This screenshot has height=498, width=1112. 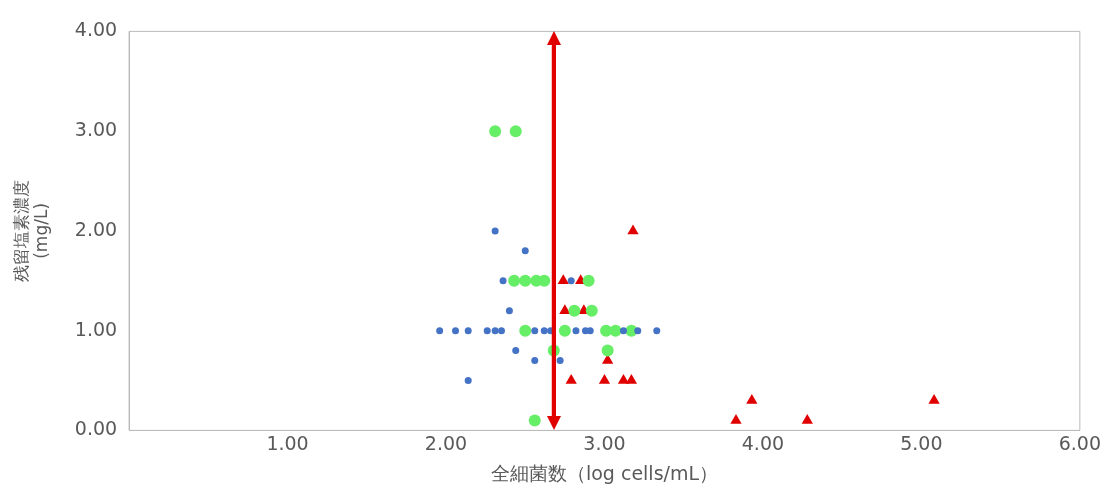 What do you see at coordinates (96, 328) in the screenshot?
I see `y-tick-label: 1.00` at bounding box center [96, 328].